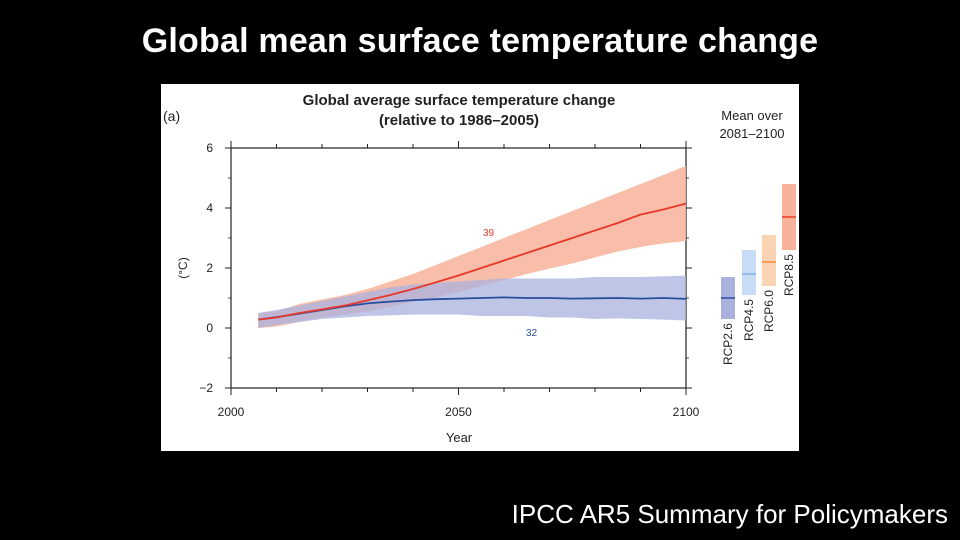  I want to click on slide-title: Global mean surface temperature change, so click(480, 41).